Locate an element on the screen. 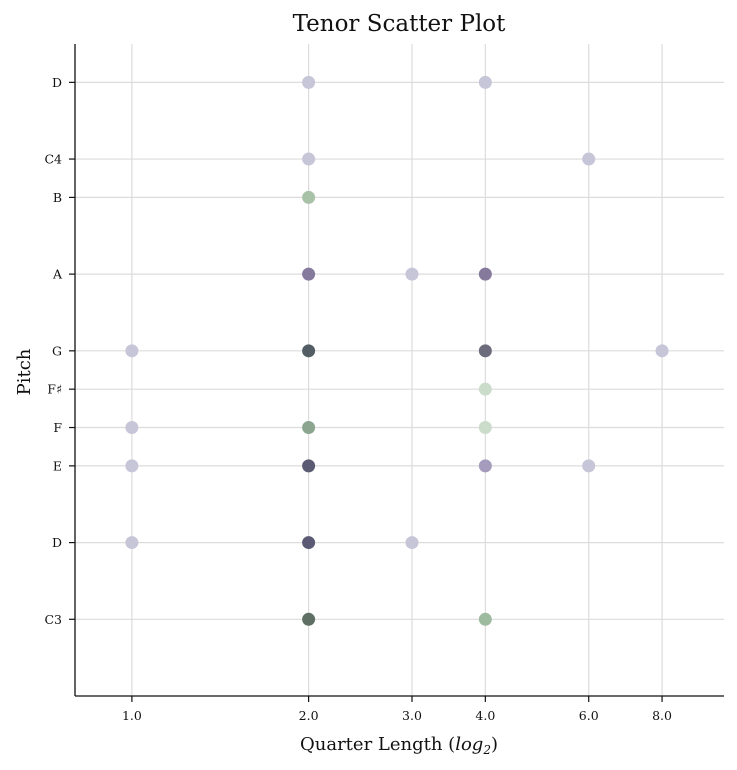 Image resolution: width=737 pixels, height=770 pixels. x-tick-label: 4.0 is located at coordinates (485, 715).